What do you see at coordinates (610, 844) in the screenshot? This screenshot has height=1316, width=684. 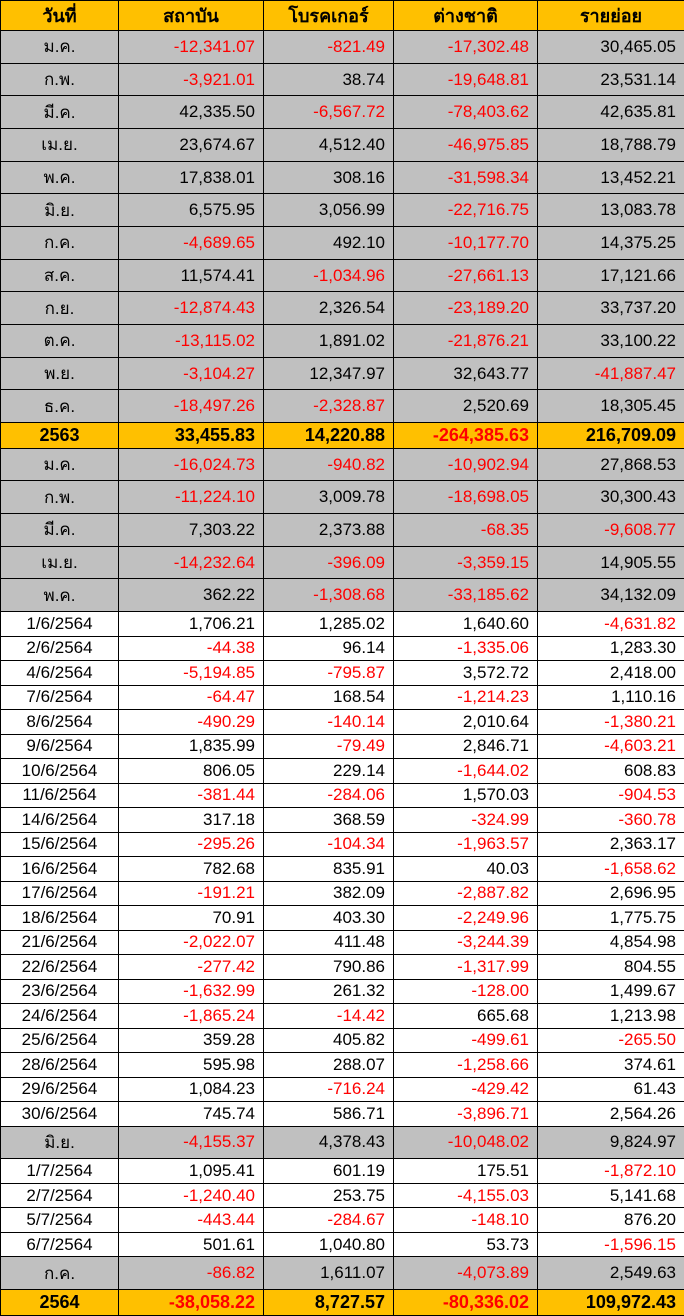 I see `value-cell: 2,363.17` at bounding box center [610, 844].